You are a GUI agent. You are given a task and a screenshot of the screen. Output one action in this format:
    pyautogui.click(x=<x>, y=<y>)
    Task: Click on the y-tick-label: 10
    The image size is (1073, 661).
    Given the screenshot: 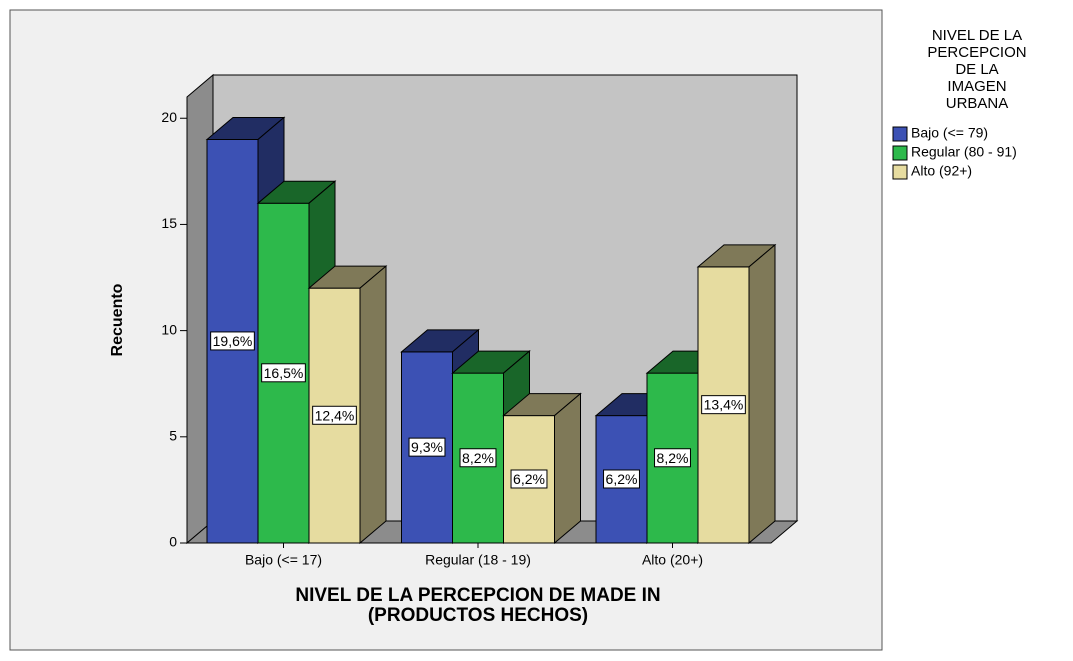 What is the action you would take?
    pyautogui.click(x=169, y=329)
    